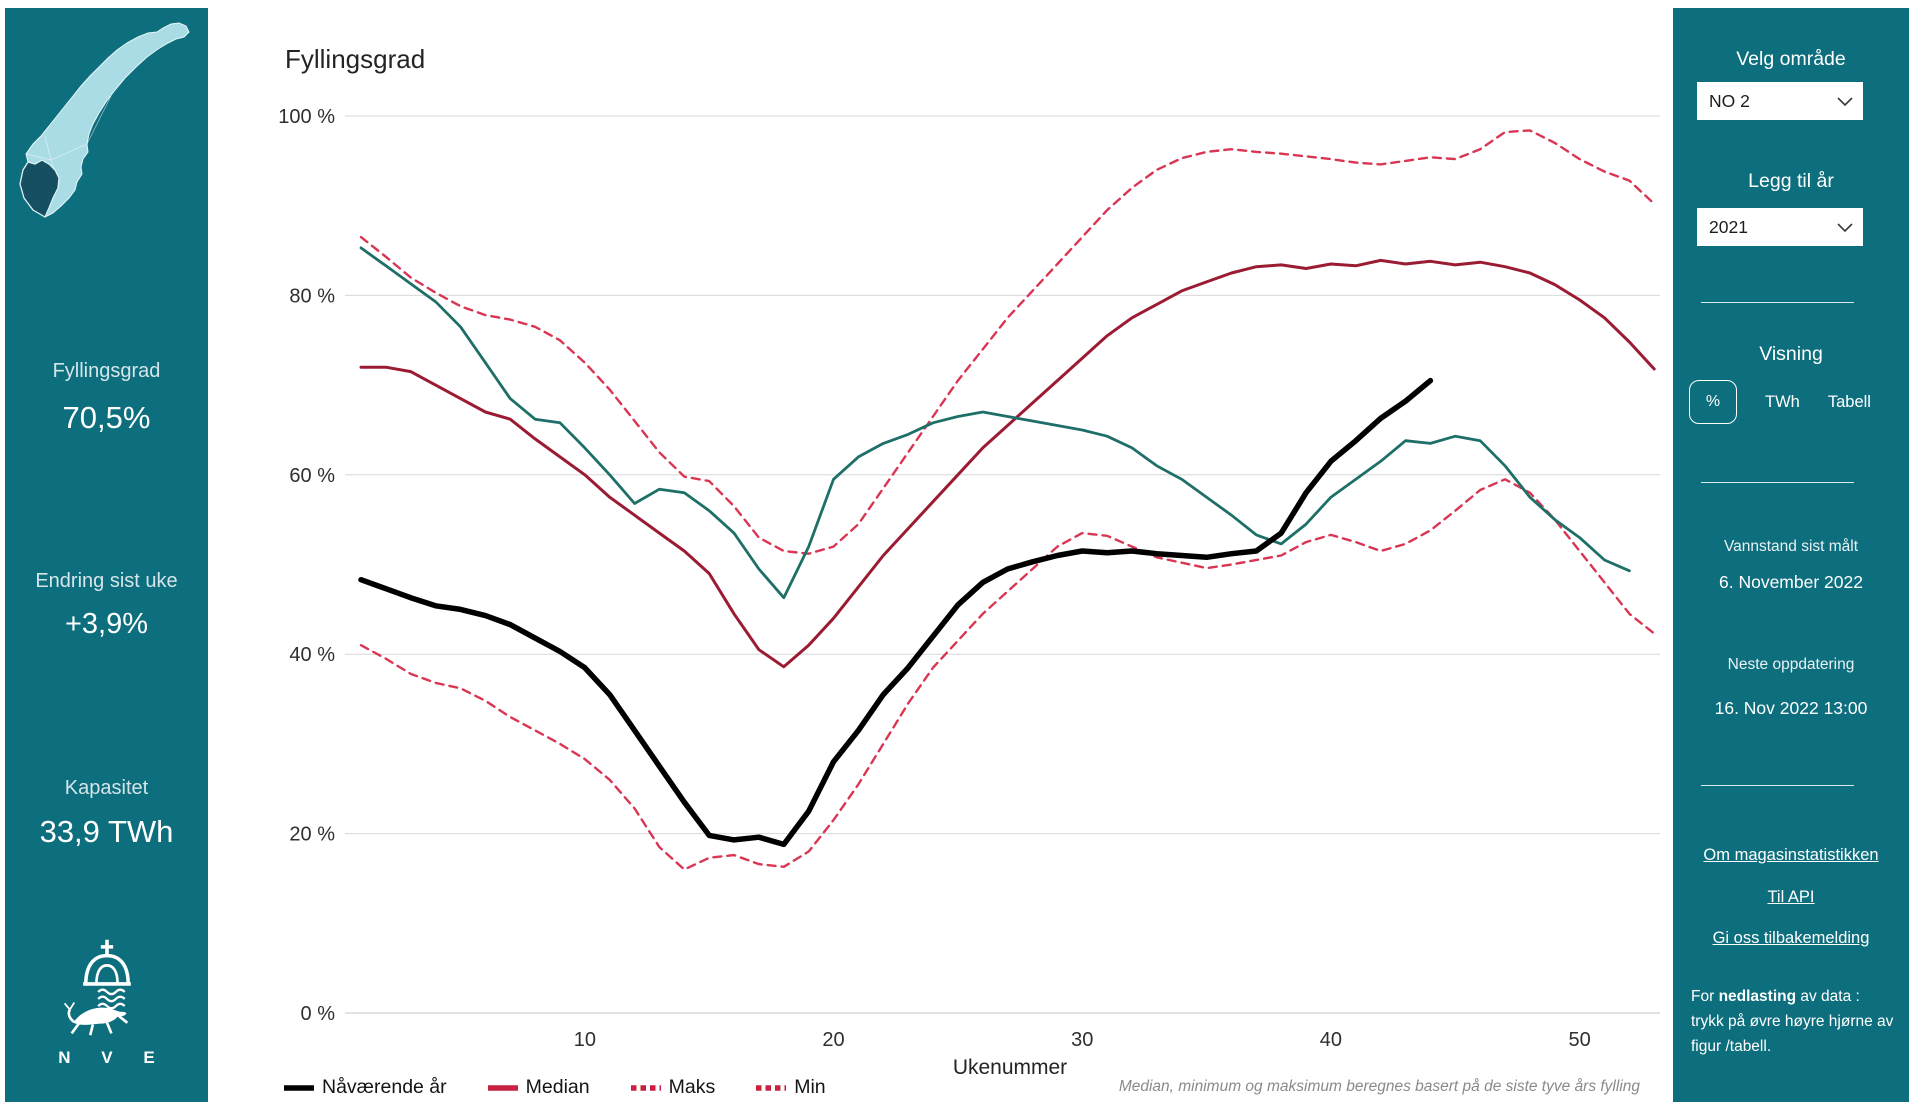  Describe the element at coordinates (810, 1087) in the screenshot. I see `legend-label: Min` at that location.